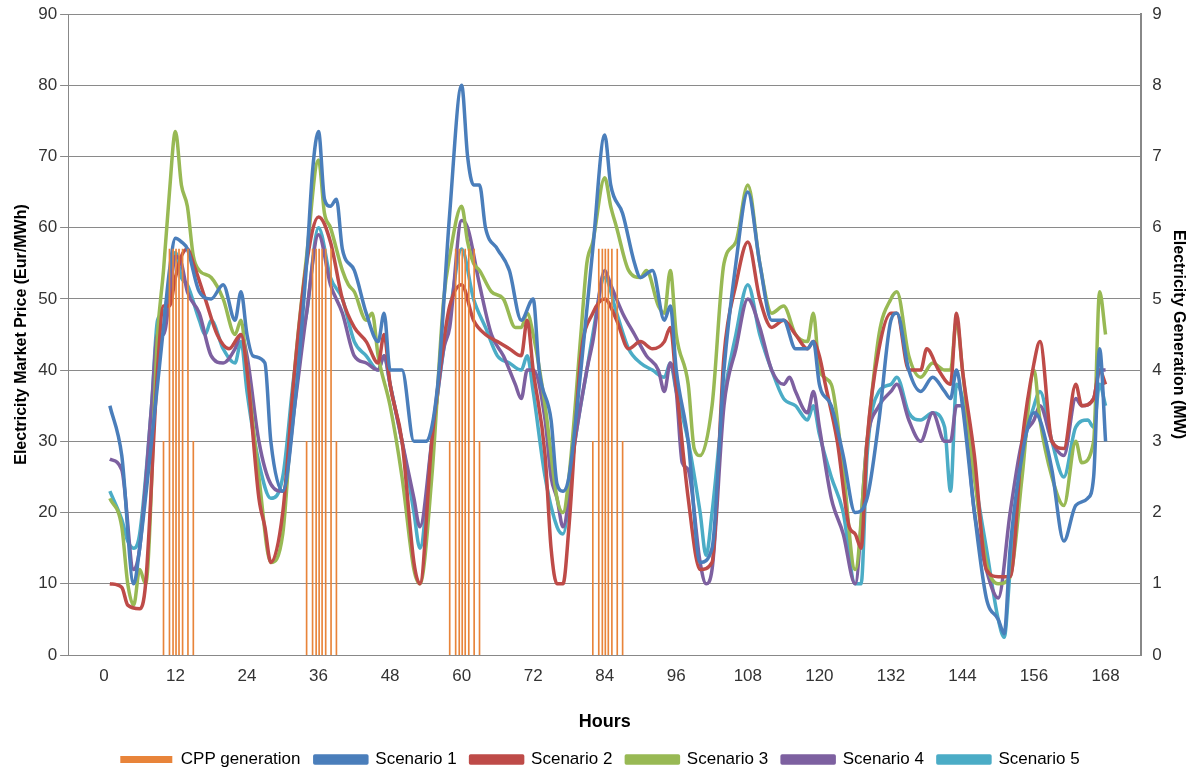  Describe the element at coordinates (1105, 675) in the screenshot. I see `x-tick-label: 168` at that location.